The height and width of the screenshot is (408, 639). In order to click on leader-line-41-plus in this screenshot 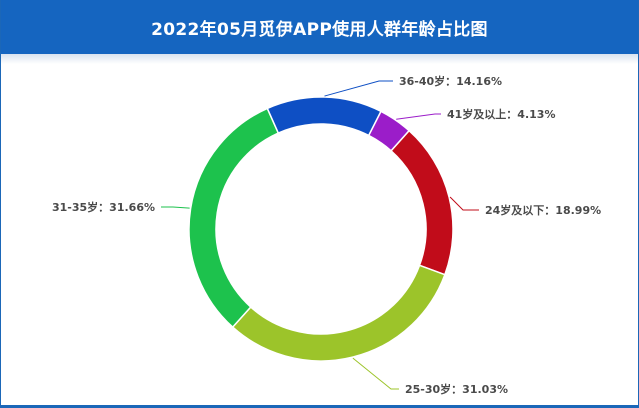, I will do `click(418, 116)`.